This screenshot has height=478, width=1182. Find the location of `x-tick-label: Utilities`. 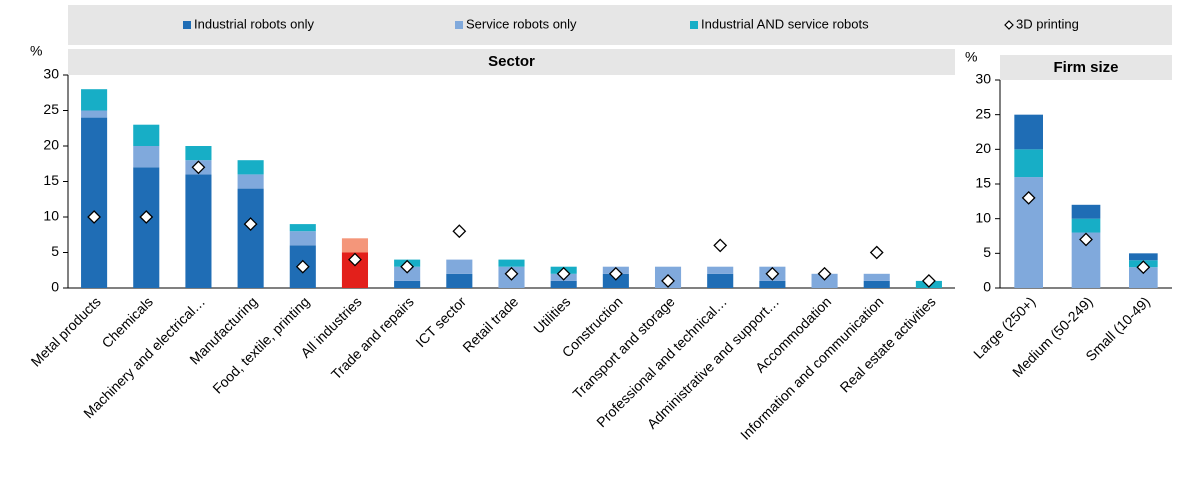

x-tick-label: Utilities is located at coordinates (551, 314).